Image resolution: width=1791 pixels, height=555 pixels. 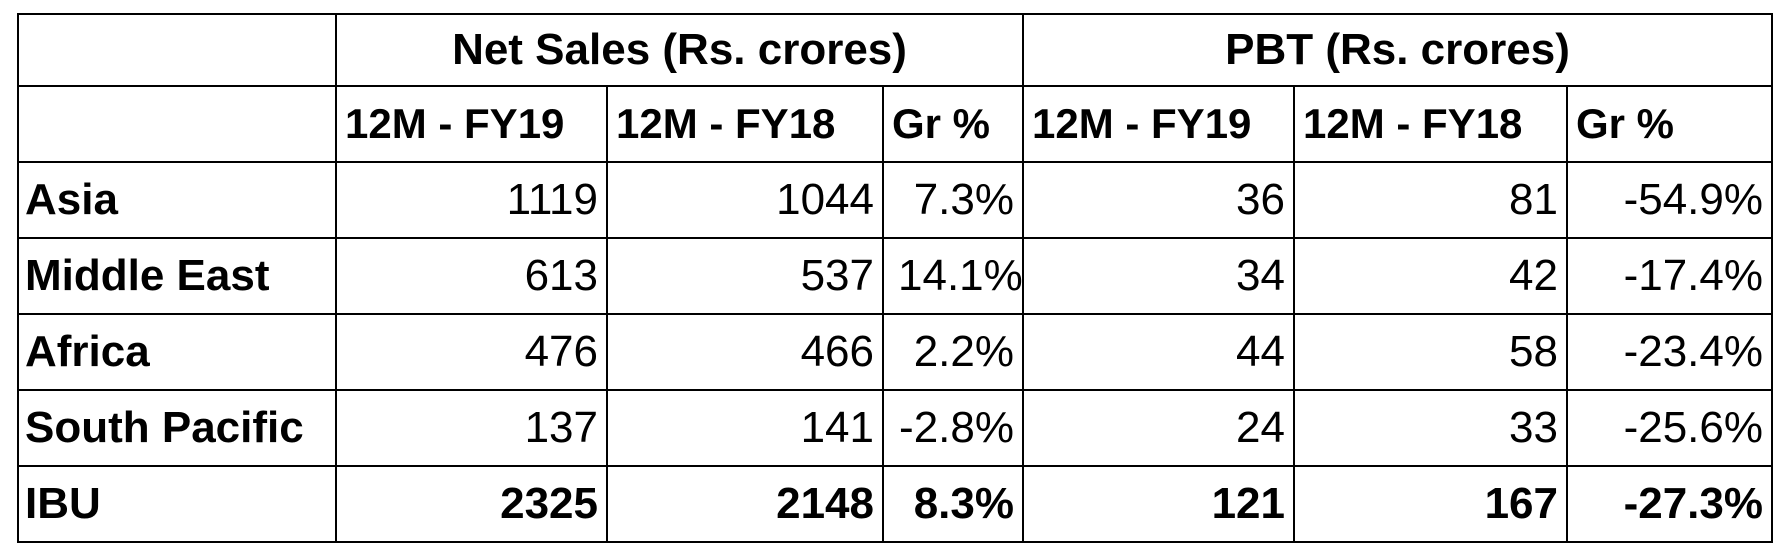 What do you see at coordinates (471, 352) in the screenshot?
I see `net-sales-fy19-cell: 476` at bounding box center [471, 352].